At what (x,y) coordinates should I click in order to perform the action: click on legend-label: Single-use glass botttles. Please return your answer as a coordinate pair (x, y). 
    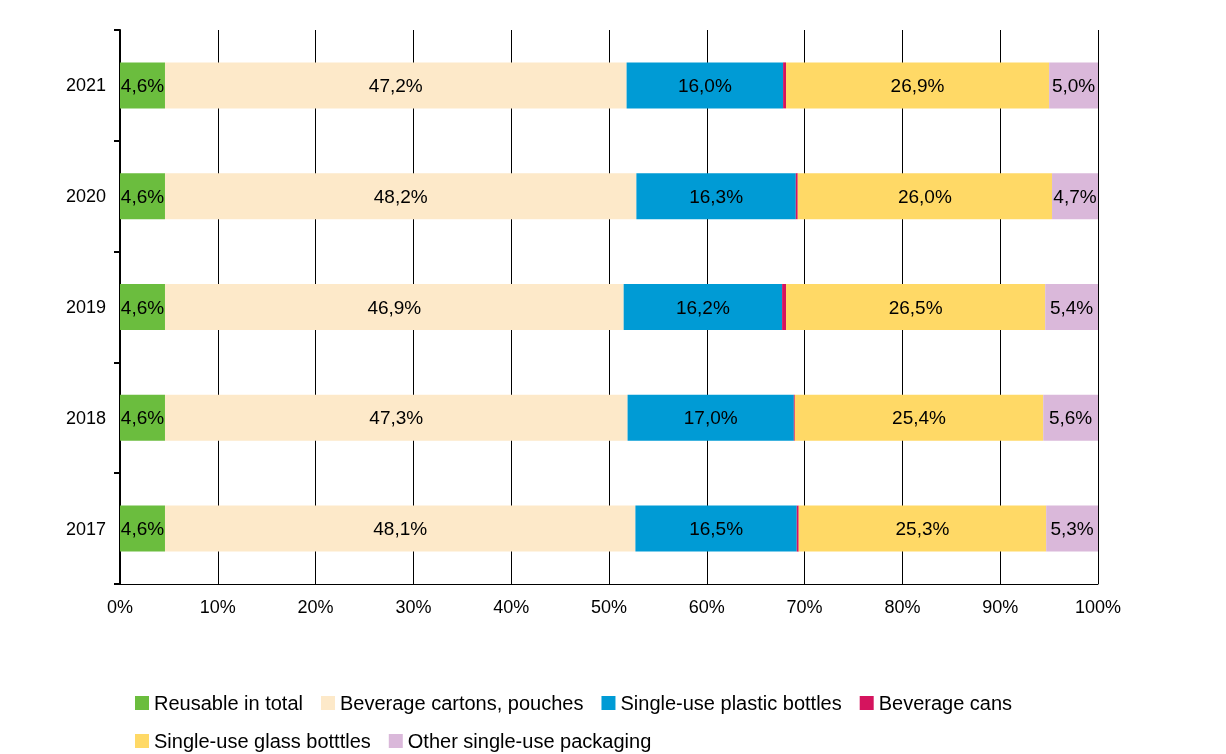
    Looking at the image, I should click on (262, 741).